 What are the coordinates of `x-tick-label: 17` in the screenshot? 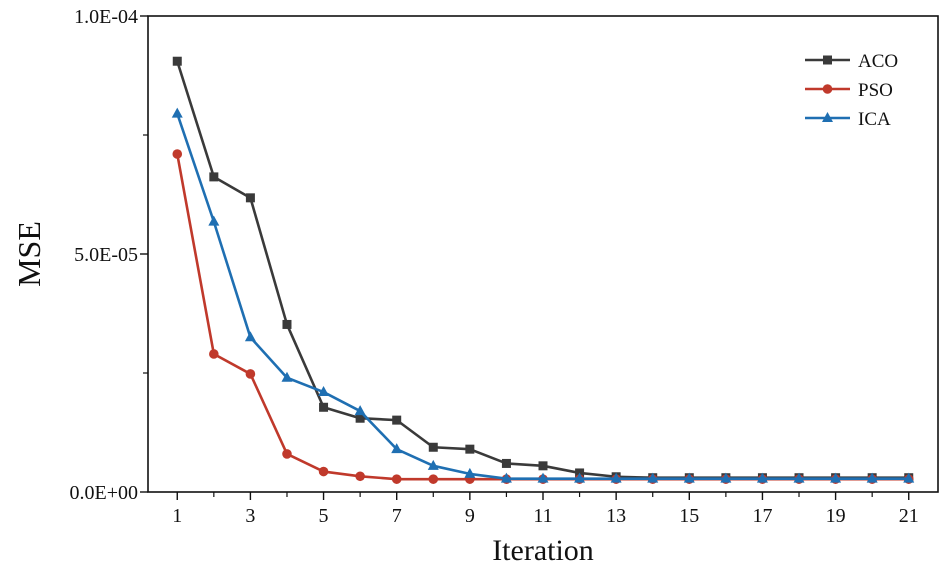 It's located at (762, 516).